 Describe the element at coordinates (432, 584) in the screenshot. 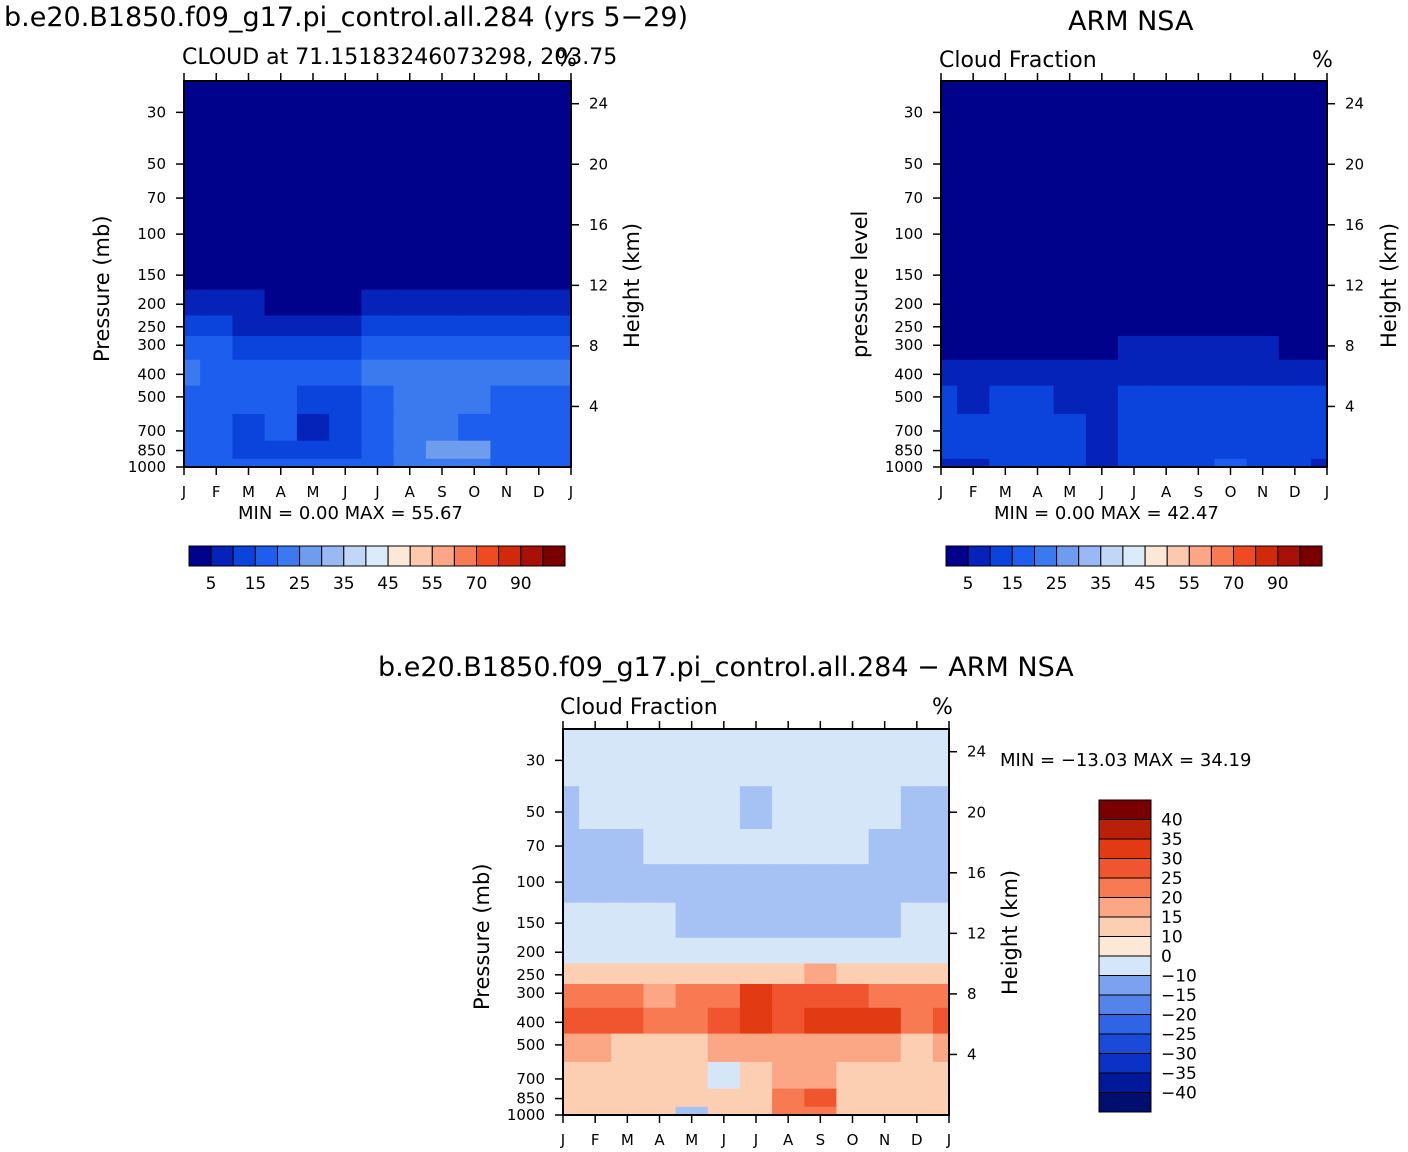

I see `colorbar-label: 55` at that location.